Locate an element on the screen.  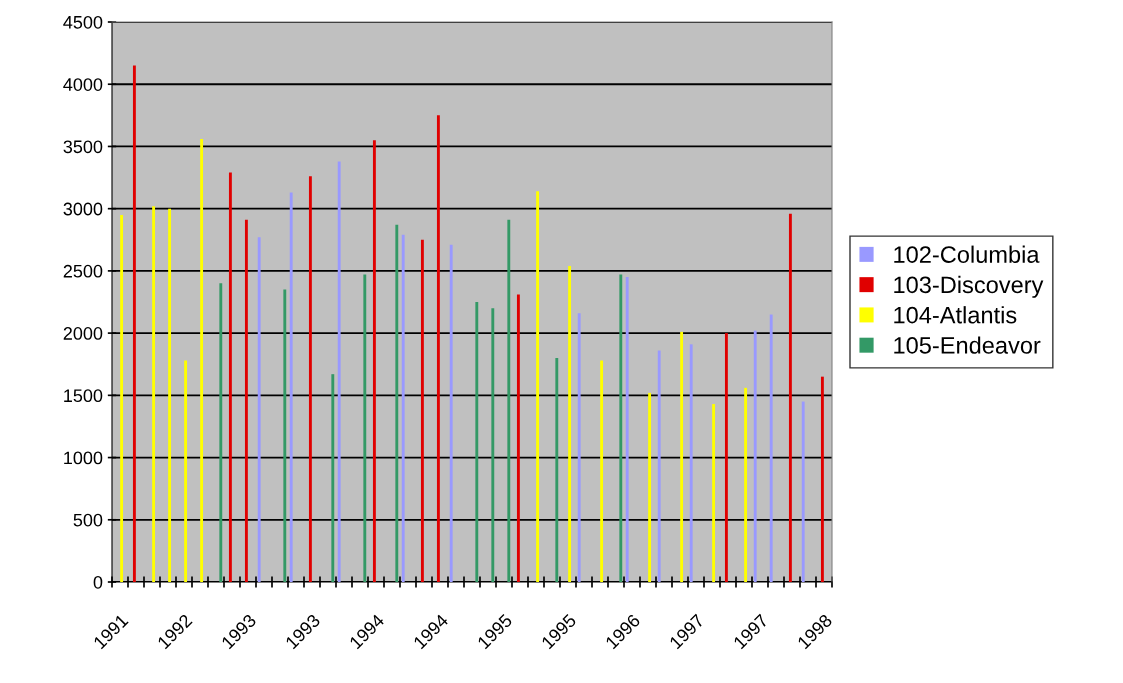
legend-label: 105-Endeavor is located at coordinates (967, 345).